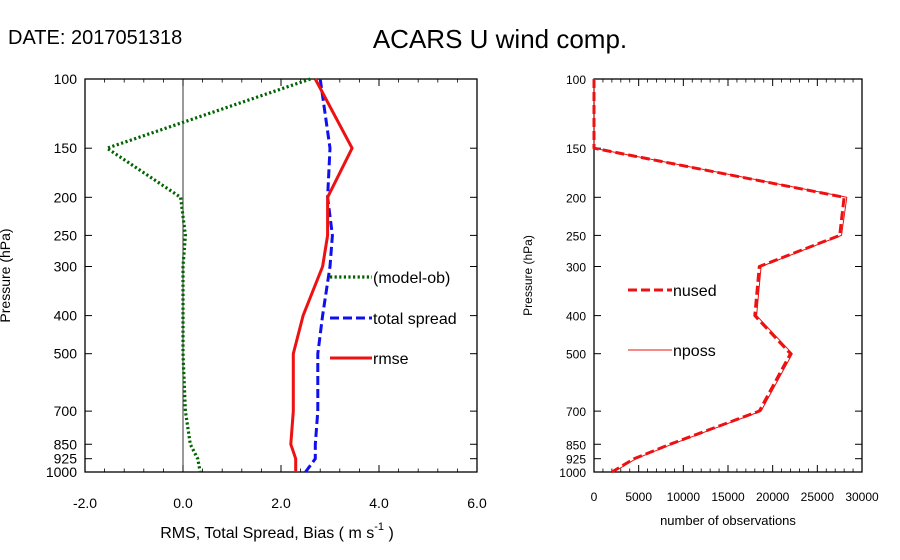 Image resolution: width=900 pixels, height=560 pixels. I want to click on x-tick-label: 2.0, so click(281, 503).